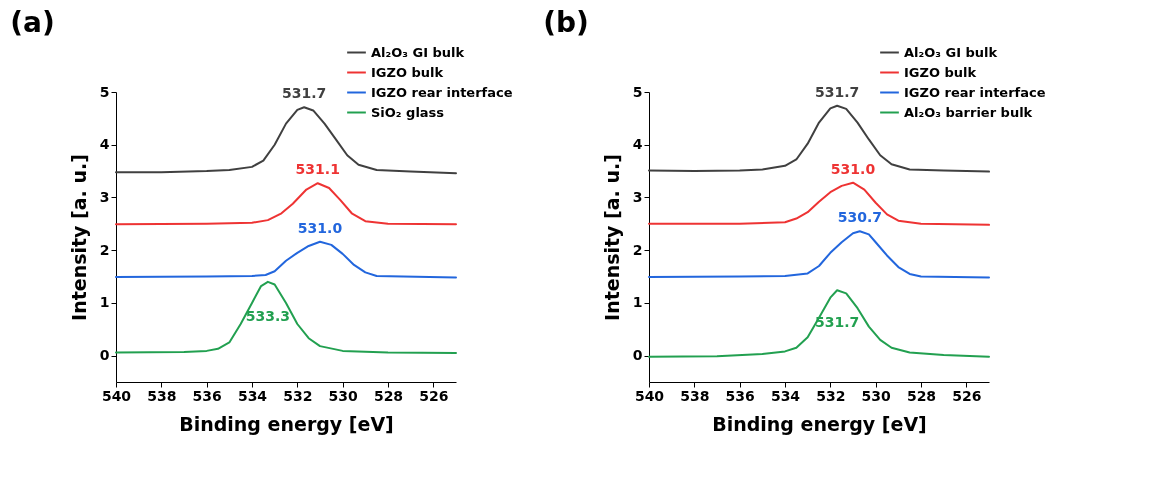  I want to click on chart-title: (b), so click(566, 22).